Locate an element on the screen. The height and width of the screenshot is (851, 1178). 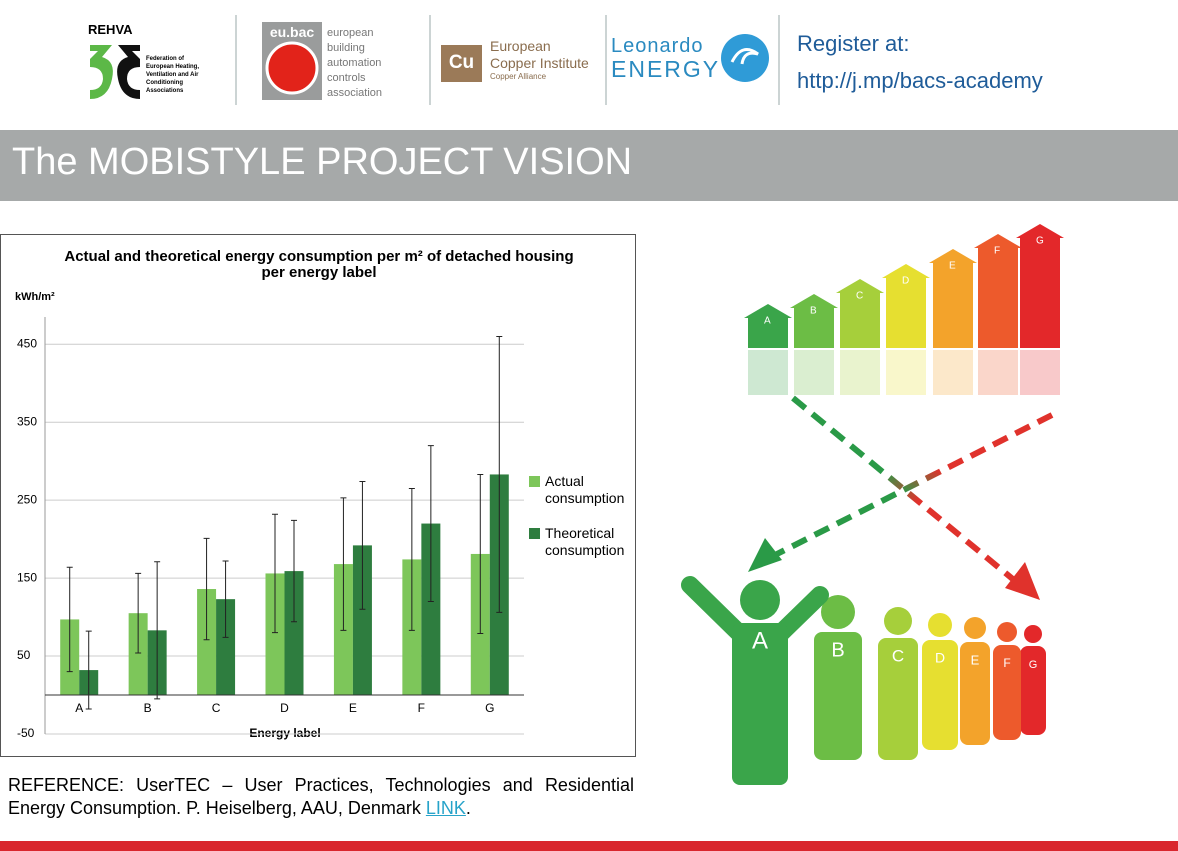
x-tick-label: D is located at coordinates (284, 708).